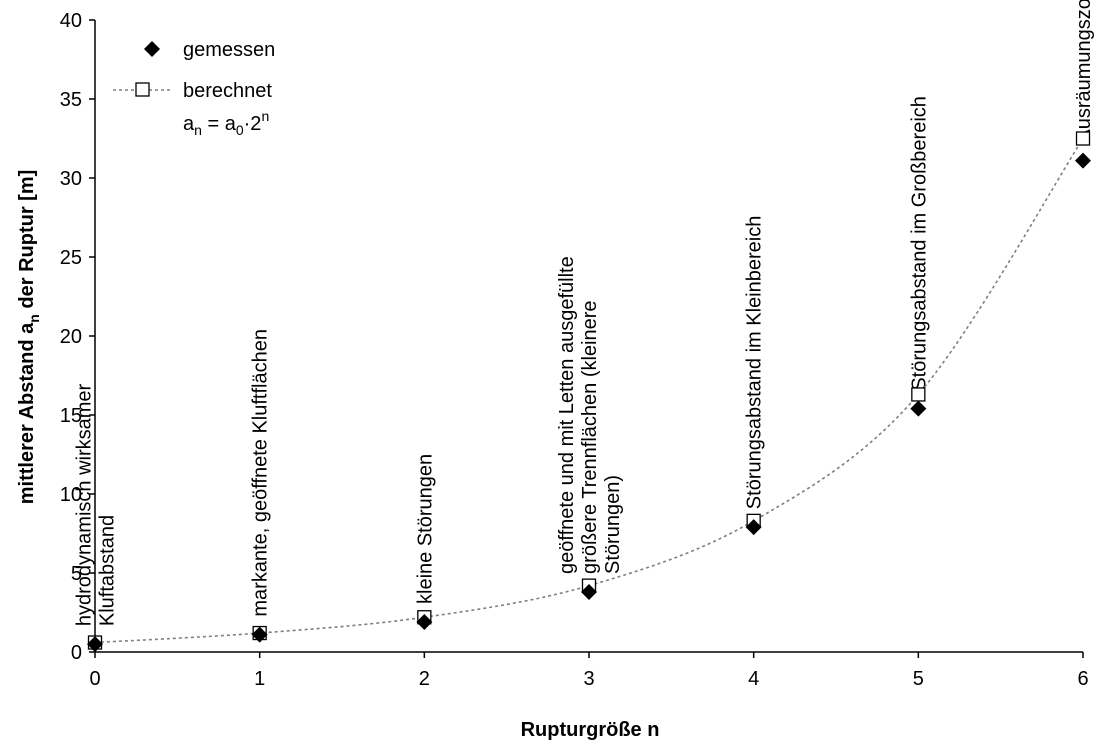 Image resolution: width=1104 pixels, height=745 pixels. Describe the element at coordinates (85, 504) in the screenshot. I see `annotation-label: hydrodynamisch wirksamer` at that location.